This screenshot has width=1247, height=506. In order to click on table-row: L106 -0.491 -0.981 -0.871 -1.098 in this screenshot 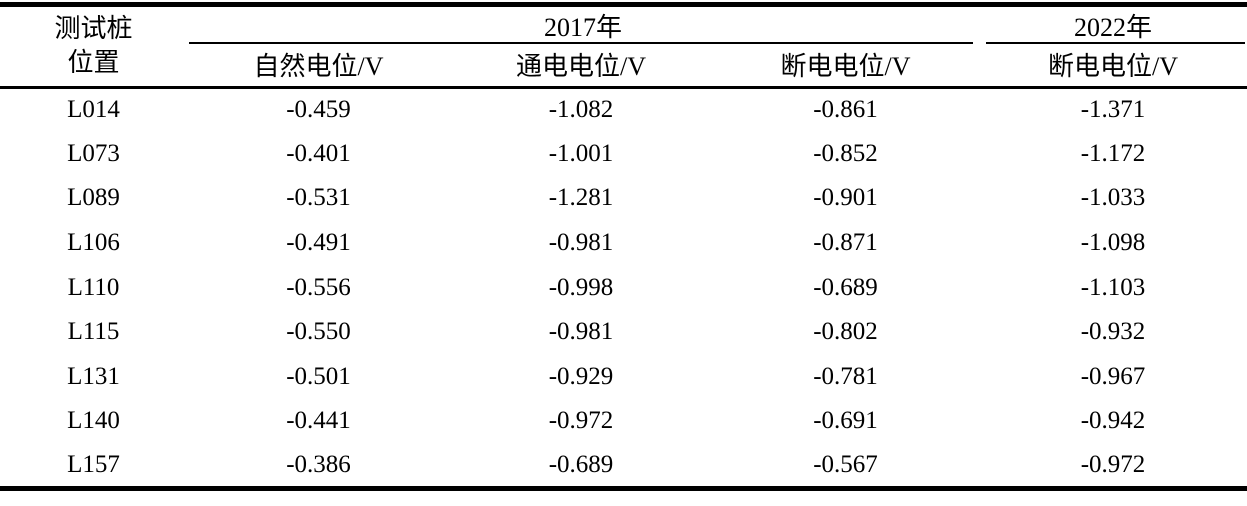, I will do `click(623, 243)`.